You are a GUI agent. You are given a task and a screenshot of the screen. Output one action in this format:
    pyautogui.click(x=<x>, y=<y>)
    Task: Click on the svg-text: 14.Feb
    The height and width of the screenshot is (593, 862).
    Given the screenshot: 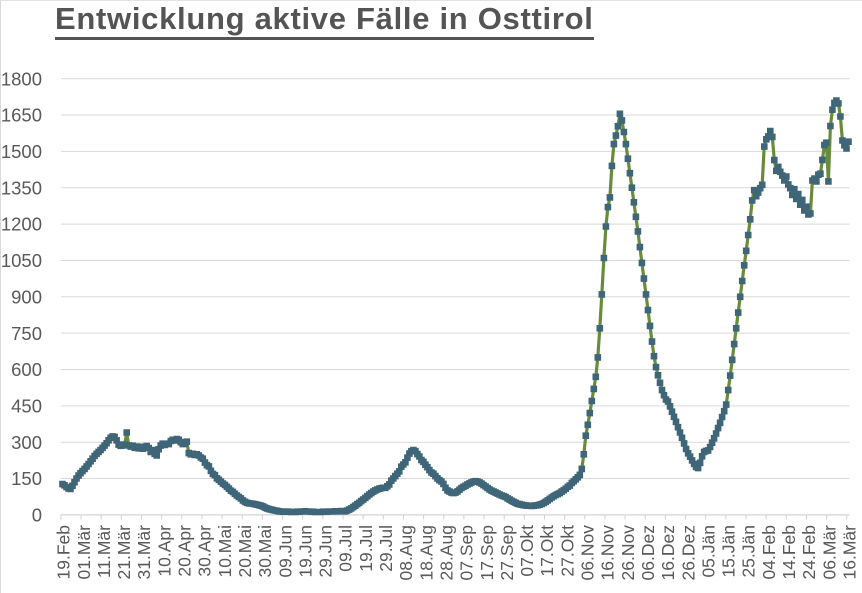 What is the action you would take?
    pyautogui.click(x=789, y=552)
    